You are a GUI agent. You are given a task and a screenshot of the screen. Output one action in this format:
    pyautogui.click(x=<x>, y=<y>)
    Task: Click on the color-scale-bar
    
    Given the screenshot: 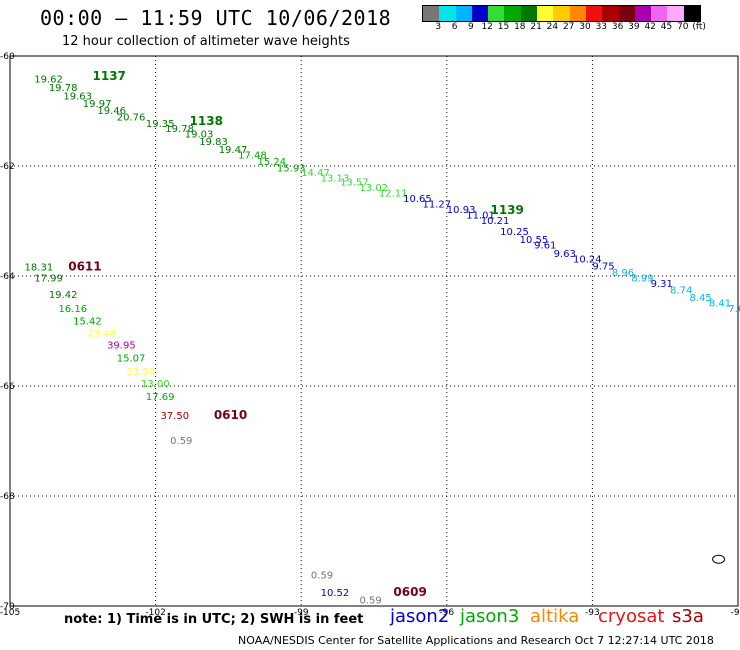 What is the action you would take?
    pyautogui.click(x=562, y=13)
    